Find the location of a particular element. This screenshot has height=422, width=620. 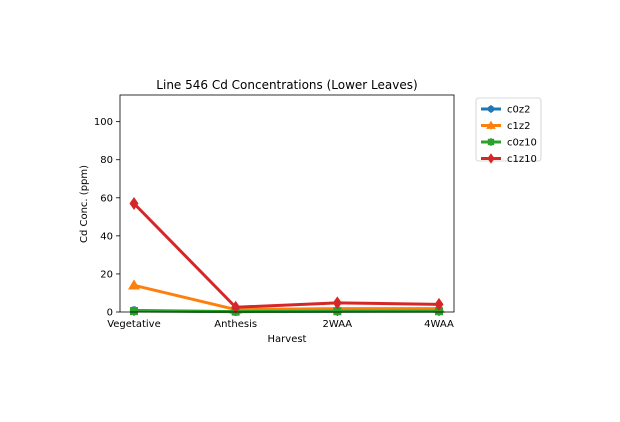

legend-label: c1z2 is located at coordinates (518, 126).